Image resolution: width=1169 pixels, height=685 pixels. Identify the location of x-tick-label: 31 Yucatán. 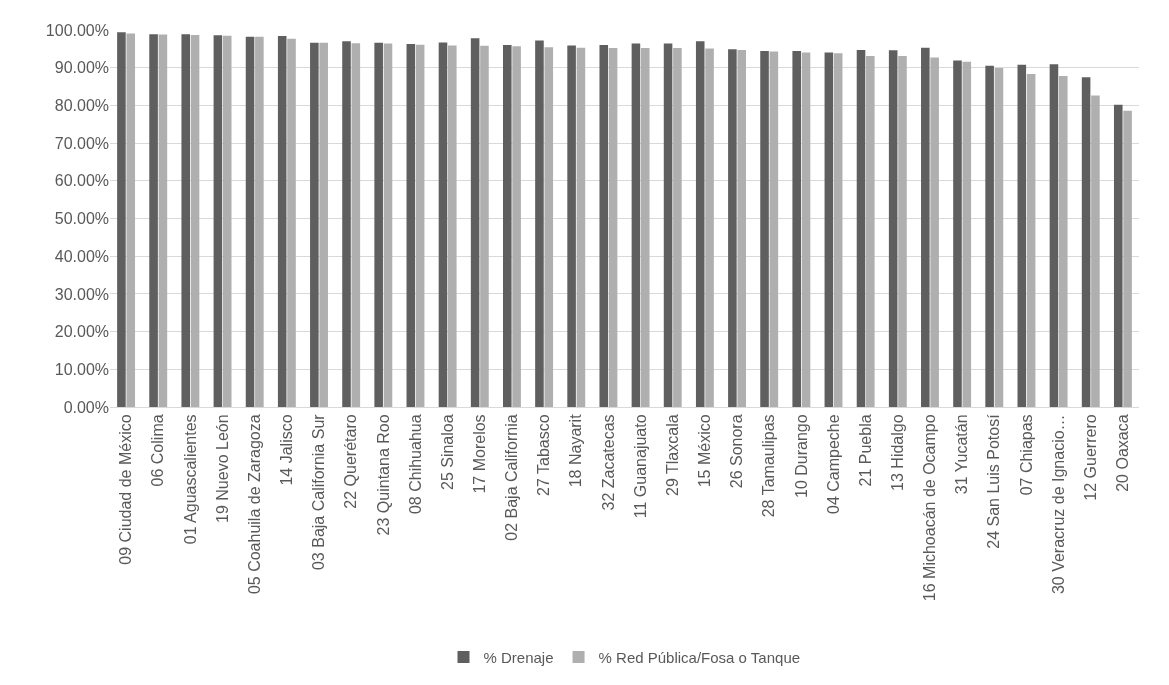
(962, 454).